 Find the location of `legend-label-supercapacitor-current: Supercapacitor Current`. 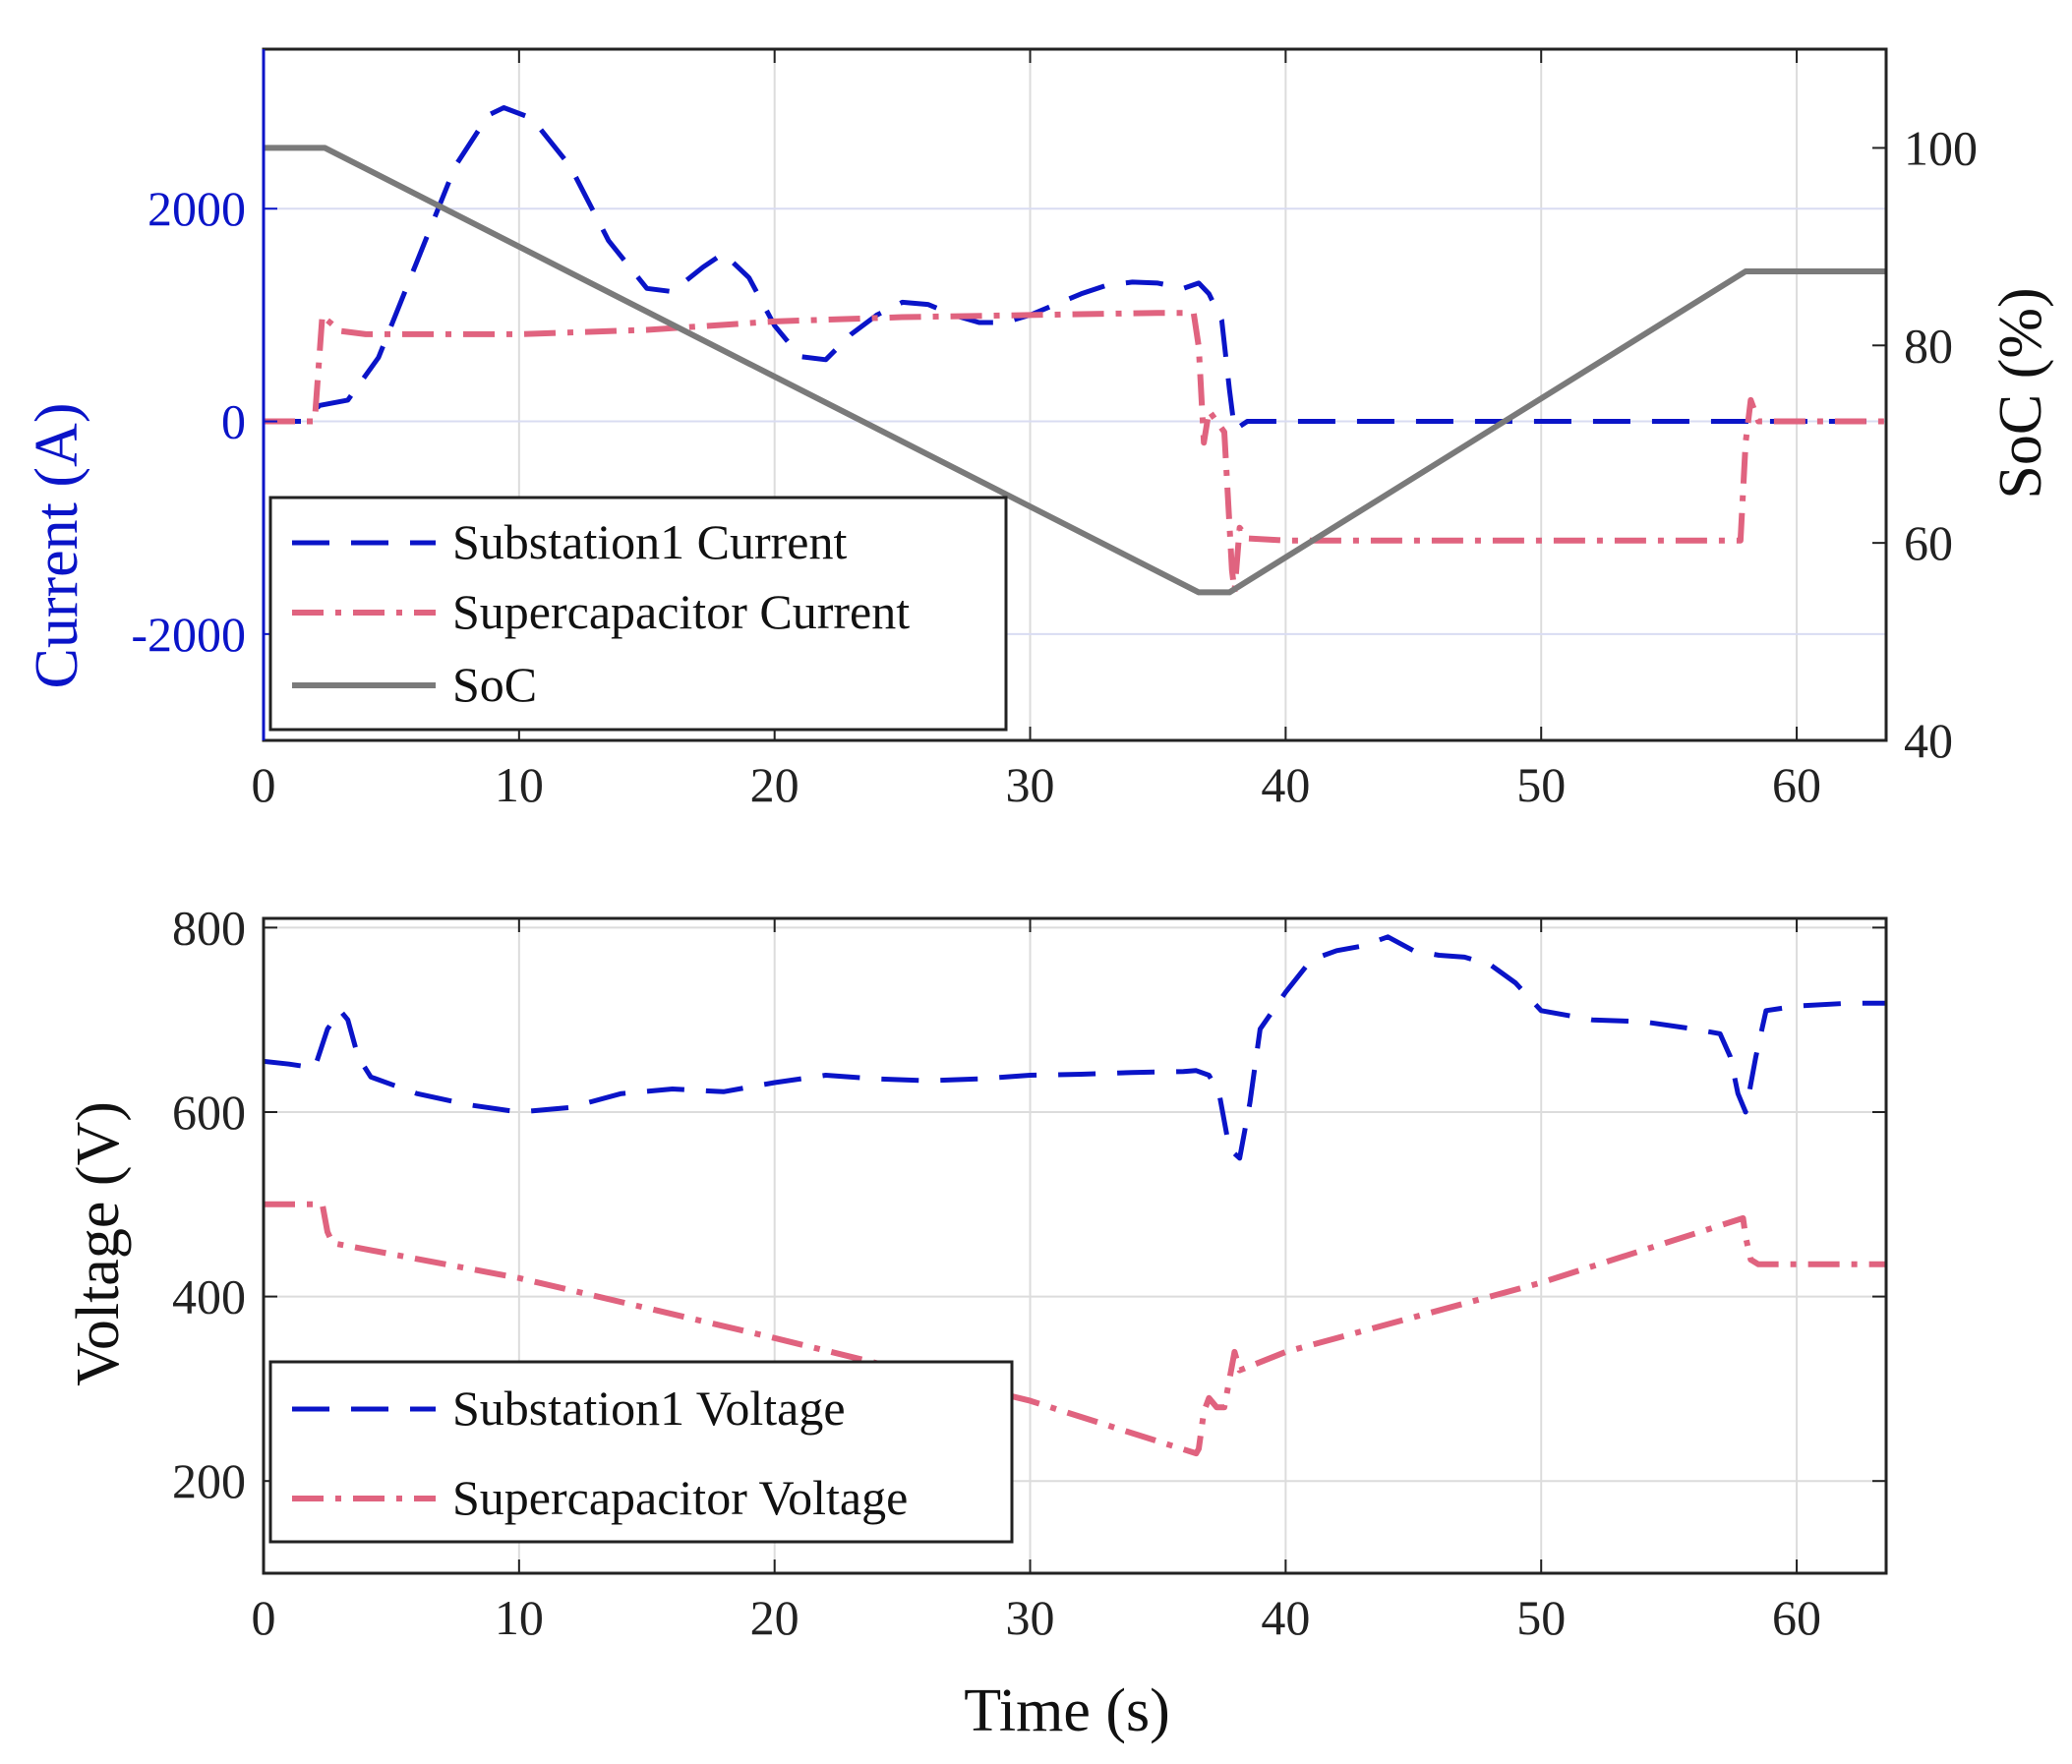

legend-label-supercapacitor-current: Supercapacitor Current is located at coordinates (681, 611).